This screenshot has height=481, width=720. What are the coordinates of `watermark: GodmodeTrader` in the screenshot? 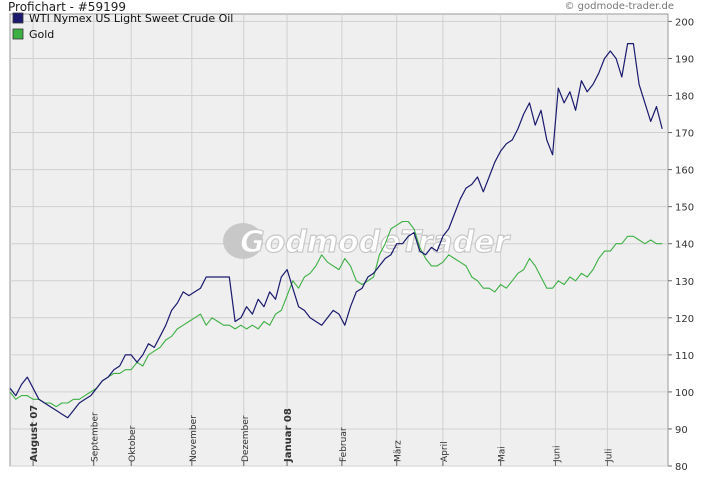 It's located at (367, 242).